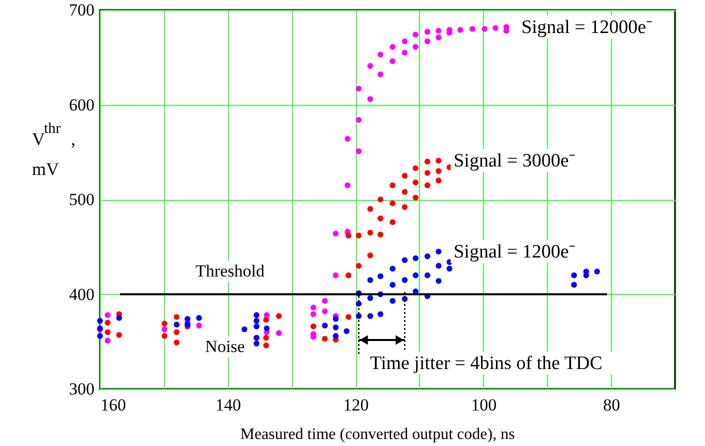 The width and height of the screenshot is (705, 446). Describe the element at coordinates (514, 252) in the screenshot. I see `series-label: Signal = 1200e⁻` at that location.